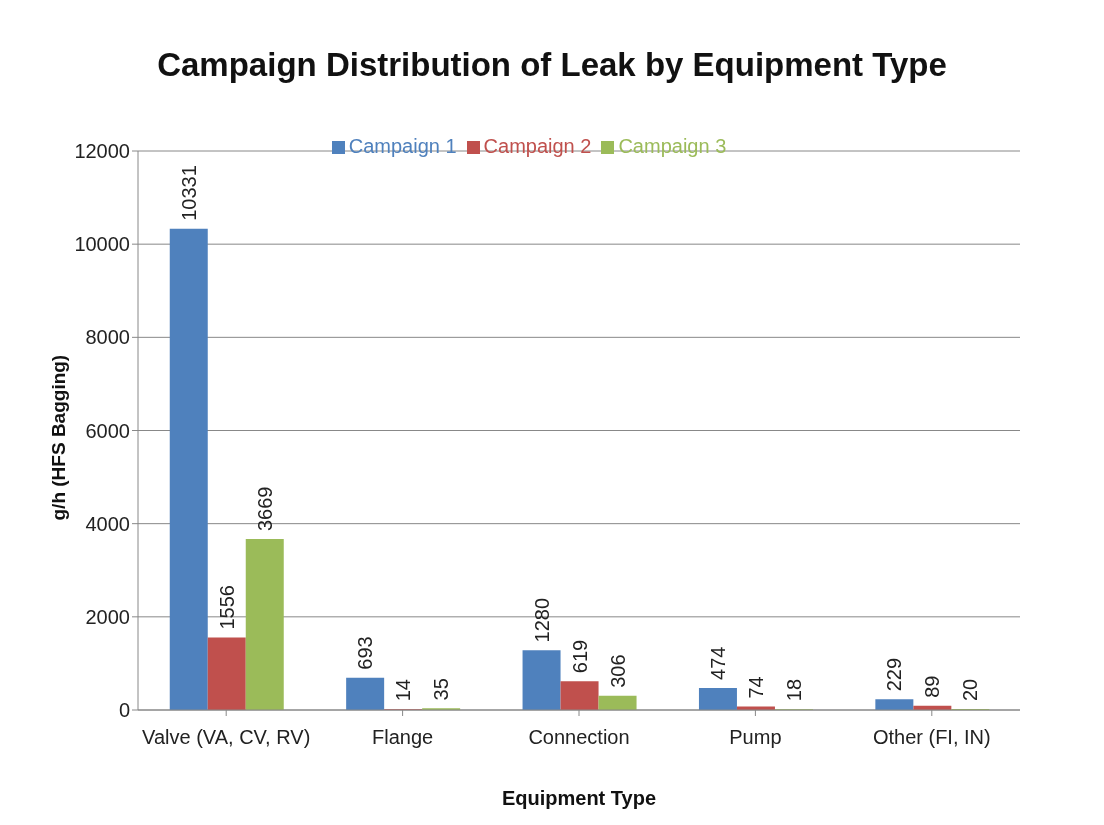  What do you see at coordinates (755, 687) in the screenshot?
I see `data-label: 74` at bounding box center [755, 687].